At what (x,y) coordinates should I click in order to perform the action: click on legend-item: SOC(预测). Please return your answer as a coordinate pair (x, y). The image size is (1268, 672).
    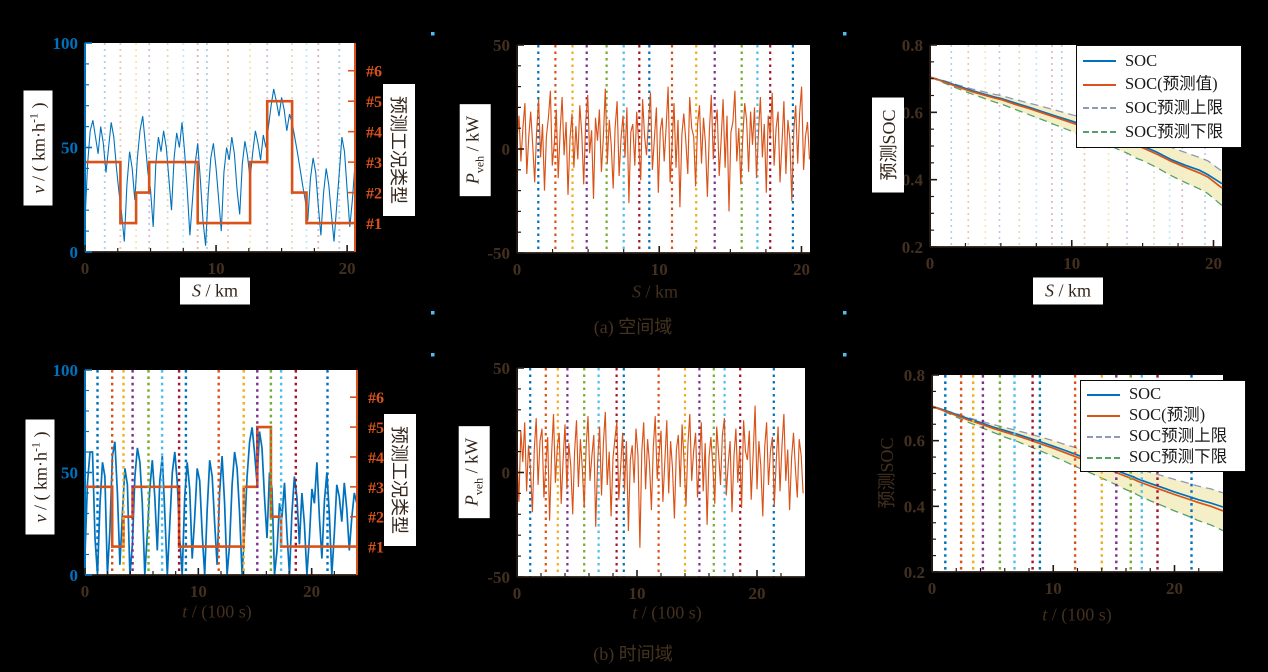
    Looking at the image, I should click on (1162, 415).